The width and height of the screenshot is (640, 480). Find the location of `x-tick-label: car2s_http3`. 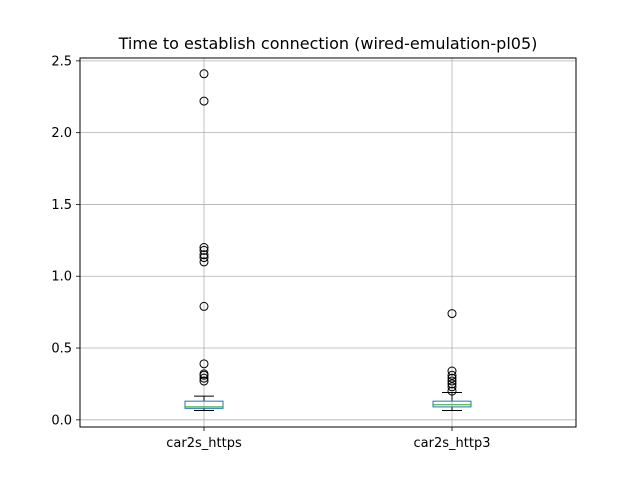

x-tick-label: car2s_http3 is located at coordinates (452, 443).